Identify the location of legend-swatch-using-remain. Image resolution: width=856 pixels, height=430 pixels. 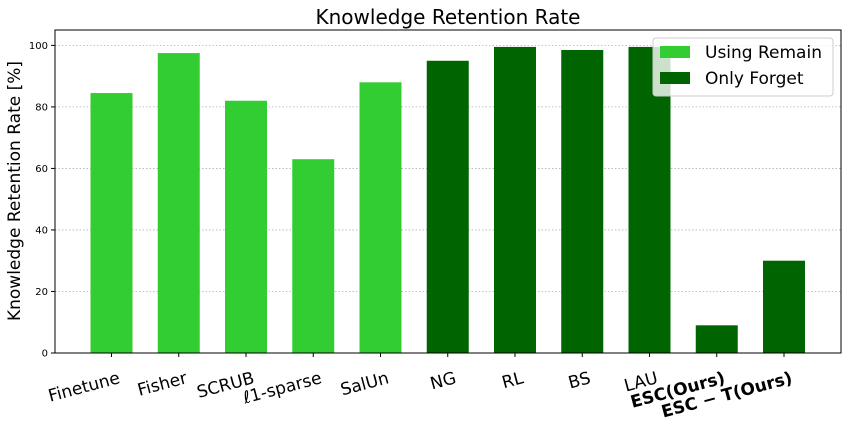
(675, 52).